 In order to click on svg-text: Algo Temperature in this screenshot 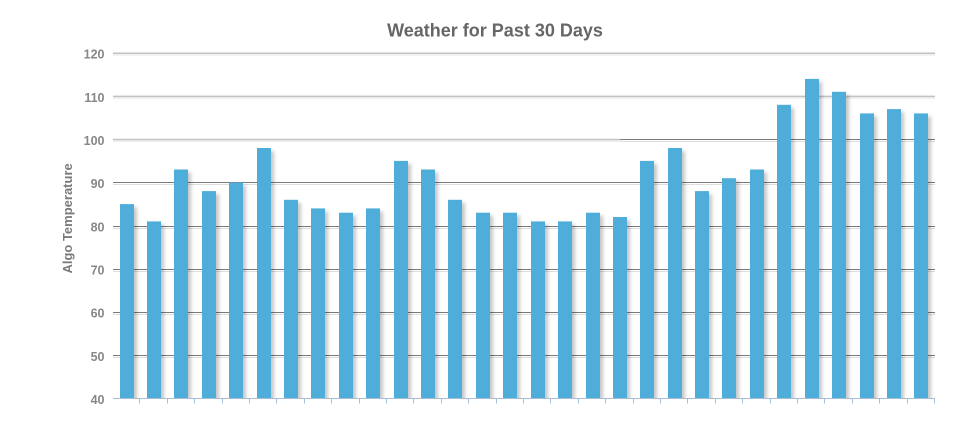, I will do `click(67, 218)`.